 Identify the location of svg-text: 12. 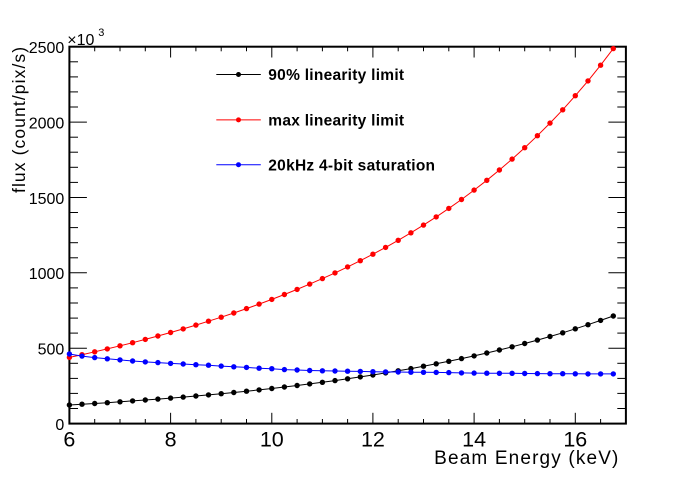
(373, 440).